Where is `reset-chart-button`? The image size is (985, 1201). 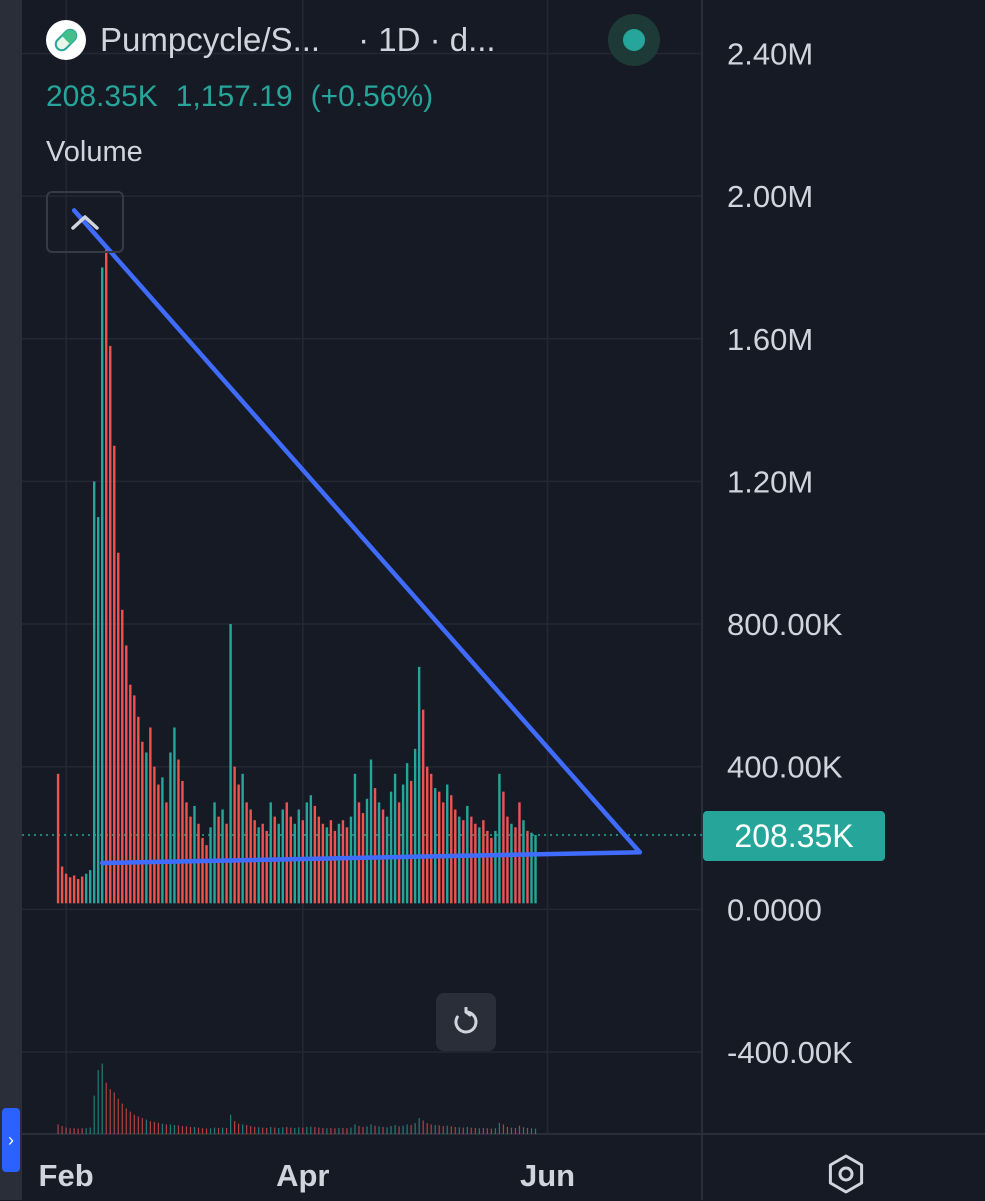 reset-chart-button is located at coordinates (466, 1022).